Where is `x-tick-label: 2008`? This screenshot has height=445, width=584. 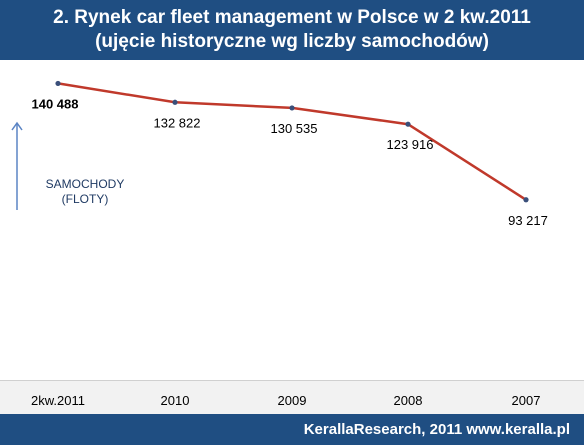 x-tick-label: 2008 is located at coordinates (408, 400).